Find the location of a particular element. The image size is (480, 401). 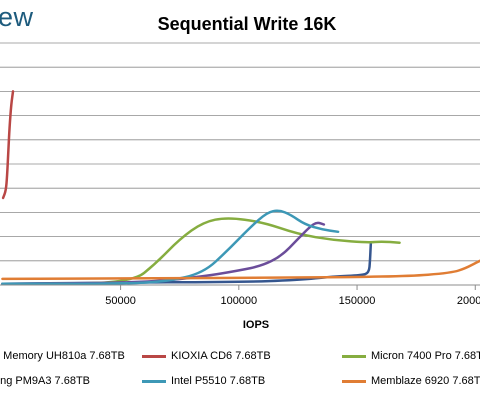

legend-label: Memblaze 6920 7.68TB is located at coordinates (425, 381).